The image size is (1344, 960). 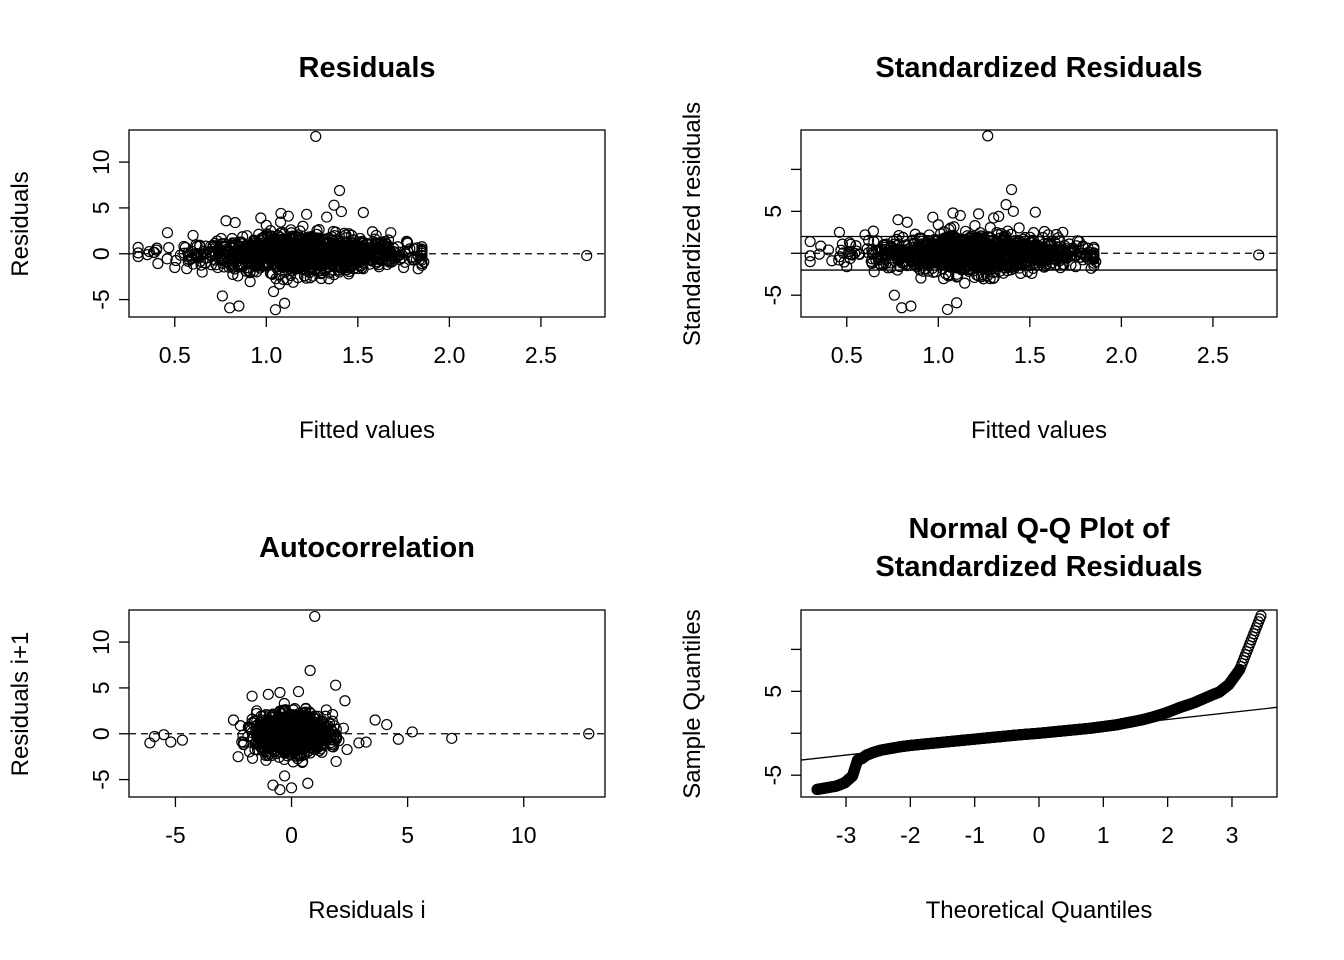 What do you see at coordinates (1039, 703) in the screenshot?
I see `data-marks` at bounding box center [1039, 703].